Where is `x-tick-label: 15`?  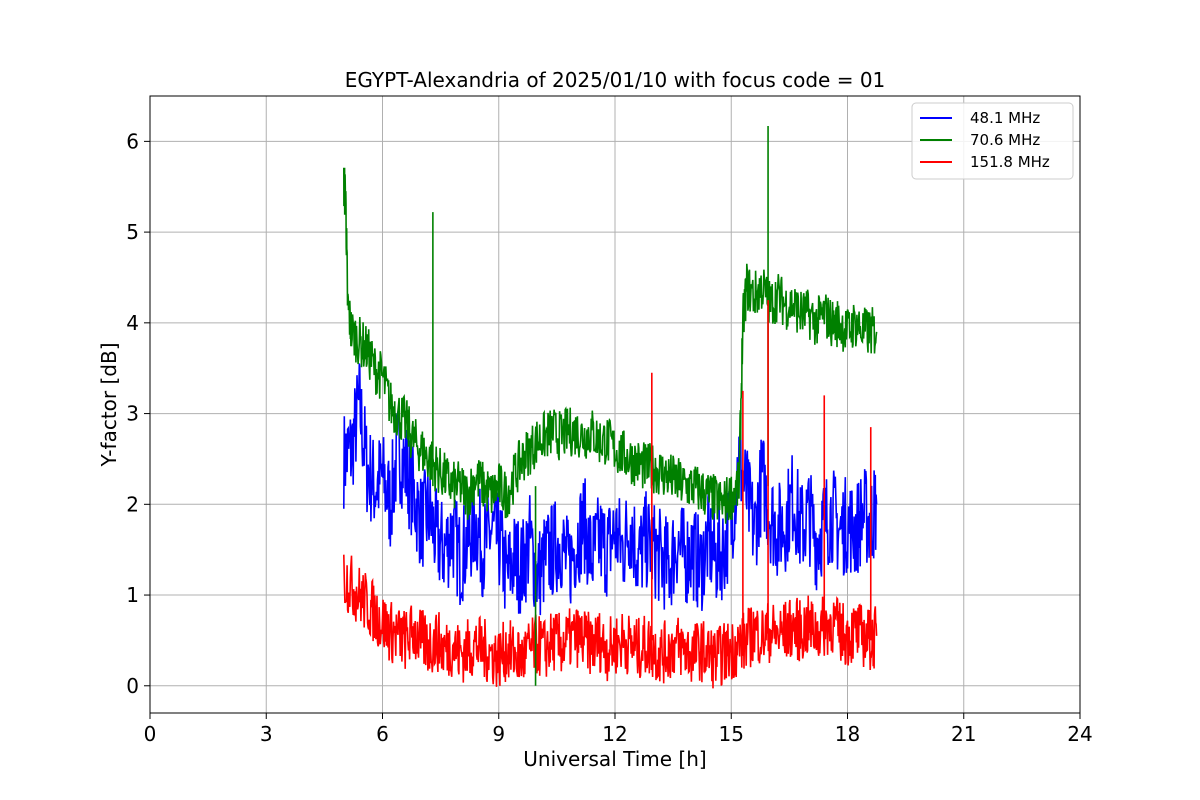
x-tick-label: 15 is located at coordinates (731, 734).